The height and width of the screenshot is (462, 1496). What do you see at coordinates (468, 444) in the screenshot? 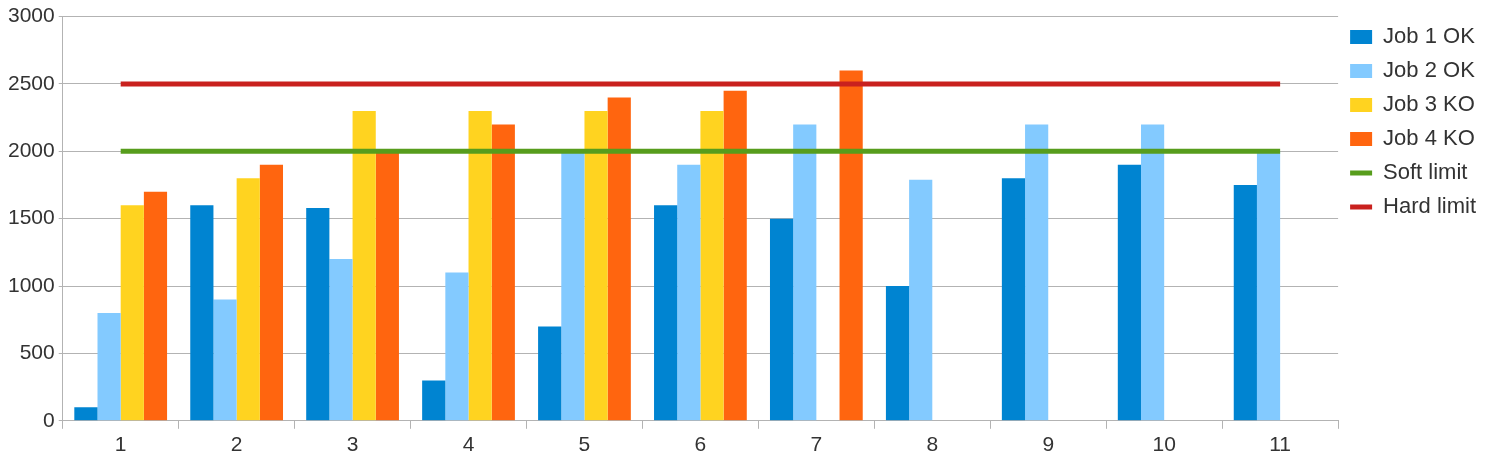
I see `x-tick-label: 4` at bounding box center [468, 444].